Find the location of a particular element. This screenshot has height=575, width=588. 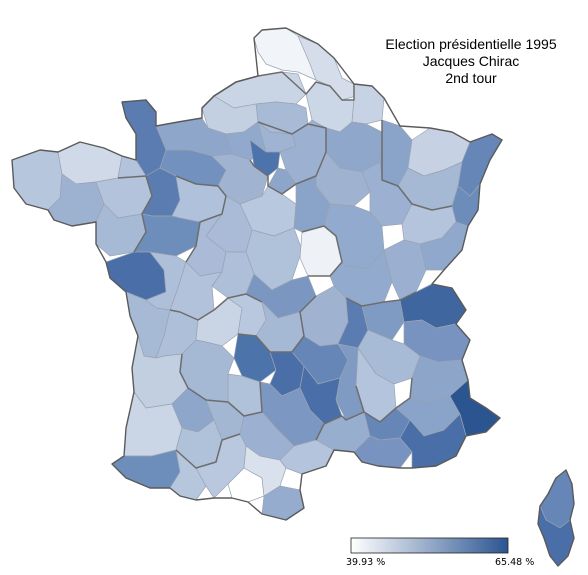

dept-pyrenees-atlantiques is located at coordinates (146, 469).